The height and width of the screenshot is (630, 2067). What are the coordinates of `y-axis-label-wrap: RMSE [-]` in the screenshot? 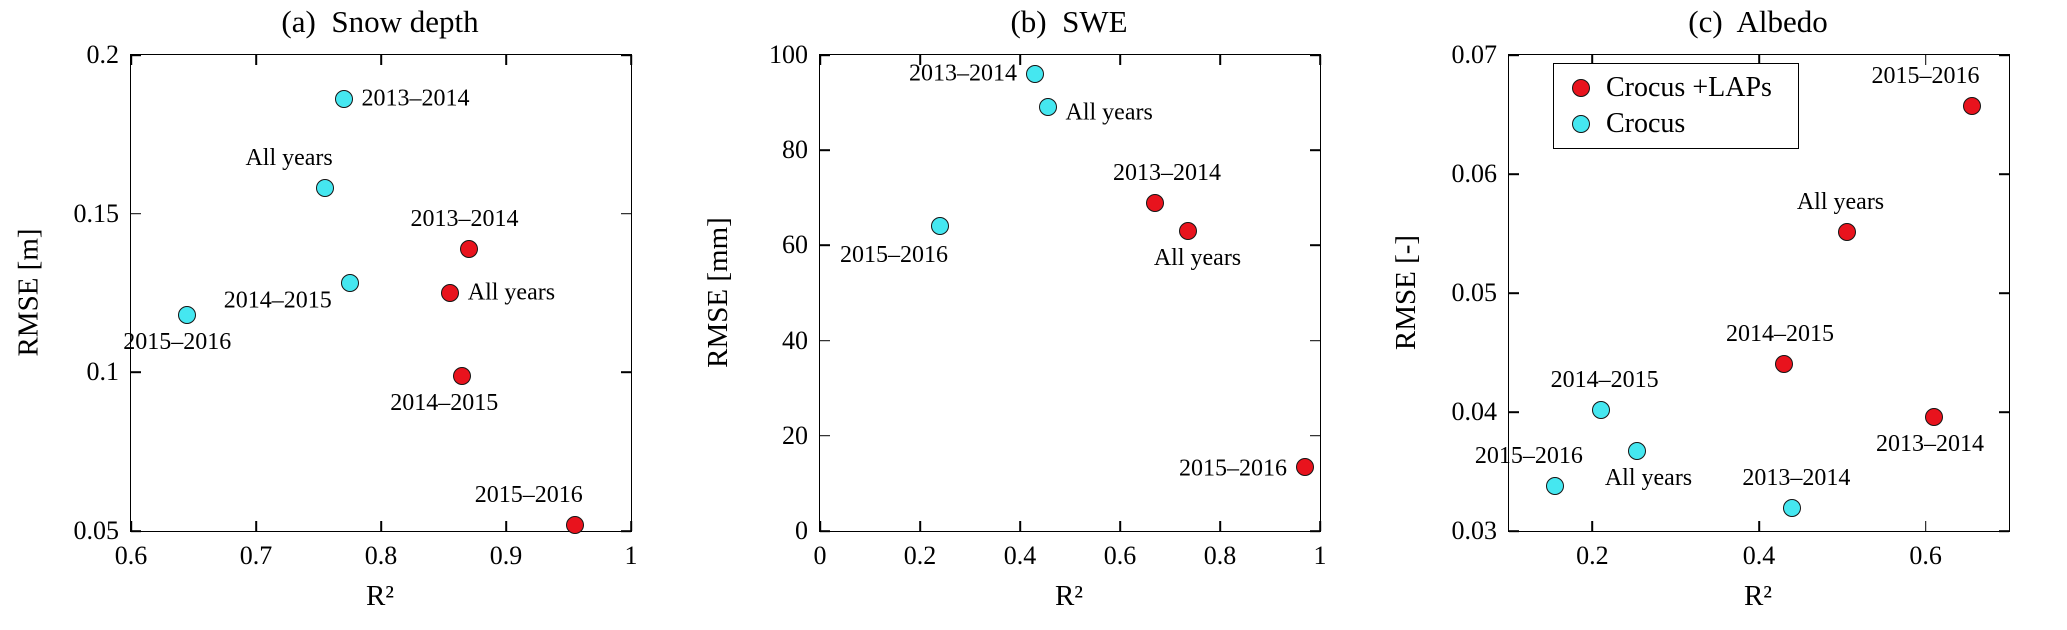 It's located at (1407, 292).